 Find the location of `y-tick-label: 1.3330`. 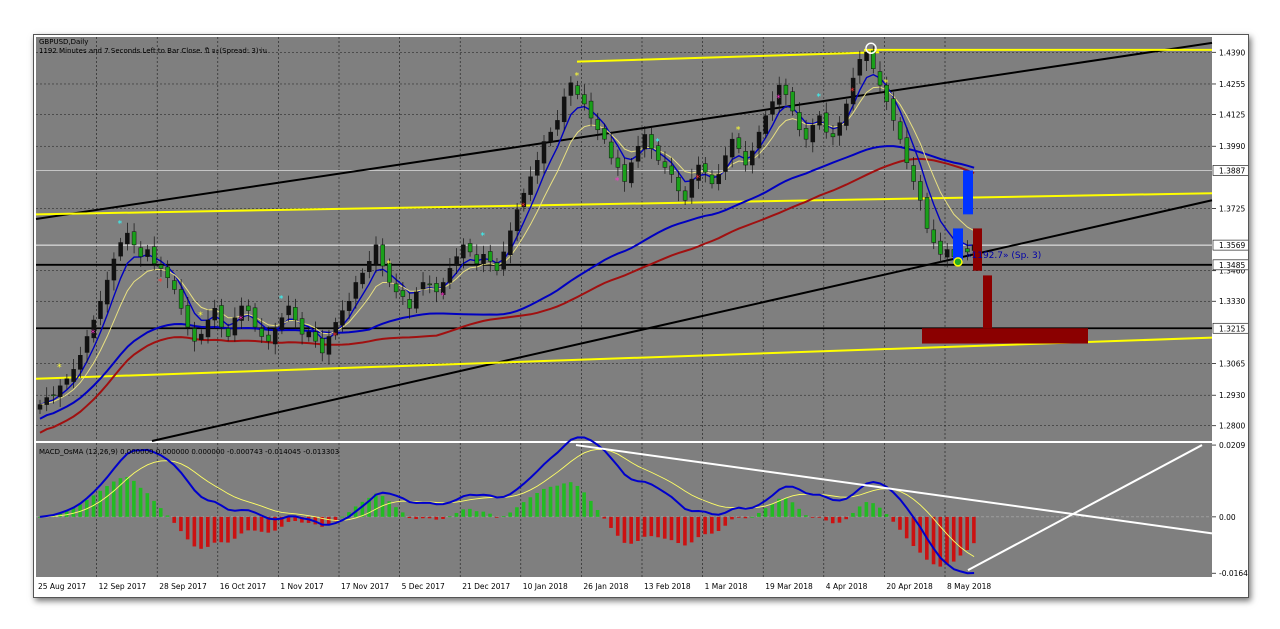

y-tick-label: 1.3330 is located at coordinates (1232, 301).